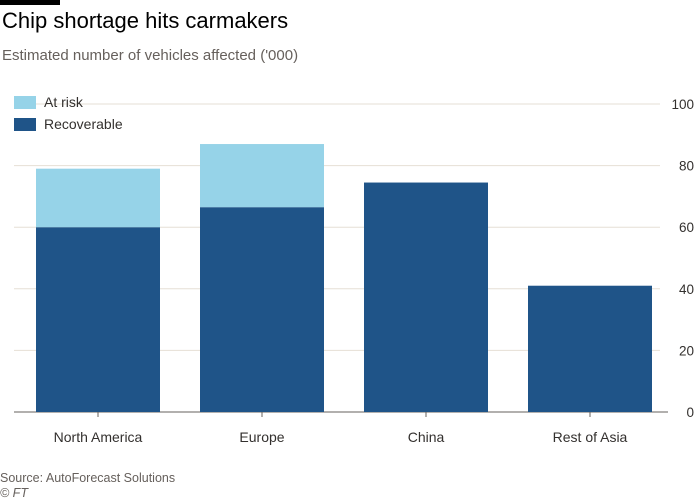 Image resolution: width=700 pixels, height=500 pixels. I want to click on x-tick-label: Europe, so click(261, 437).